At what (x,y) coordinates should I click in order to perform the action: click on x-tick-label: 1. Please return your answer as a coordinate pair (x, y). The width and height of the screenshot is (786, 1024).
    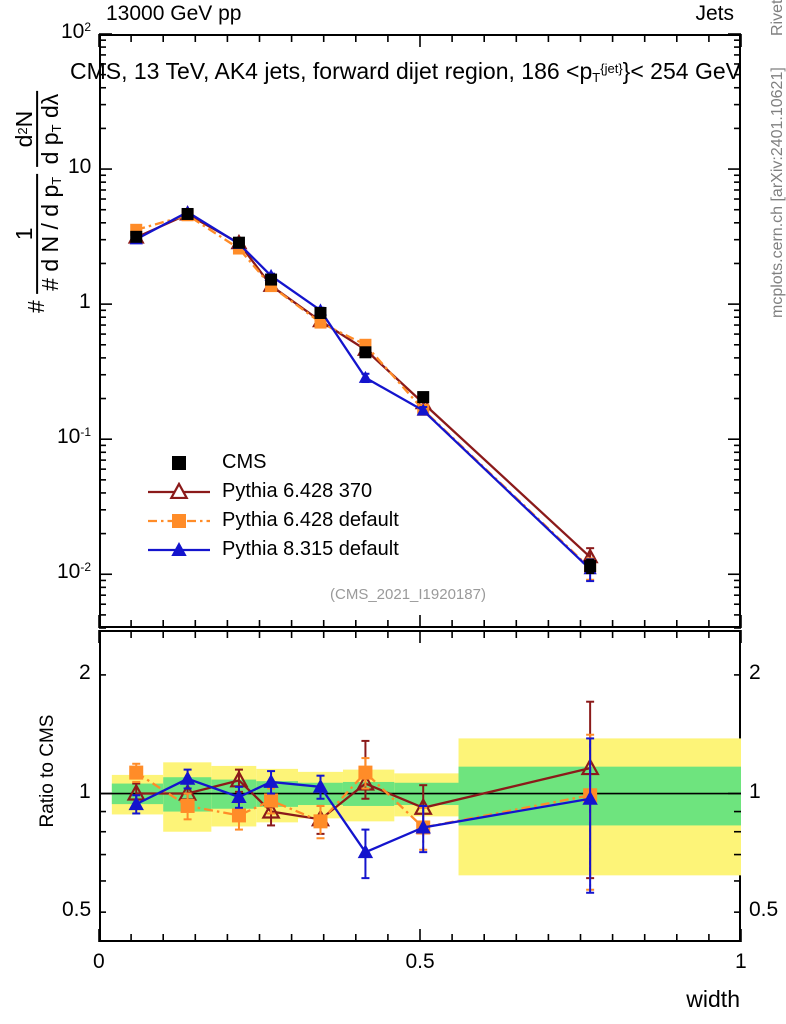
    Looking at the image, I should click on (741, 961).